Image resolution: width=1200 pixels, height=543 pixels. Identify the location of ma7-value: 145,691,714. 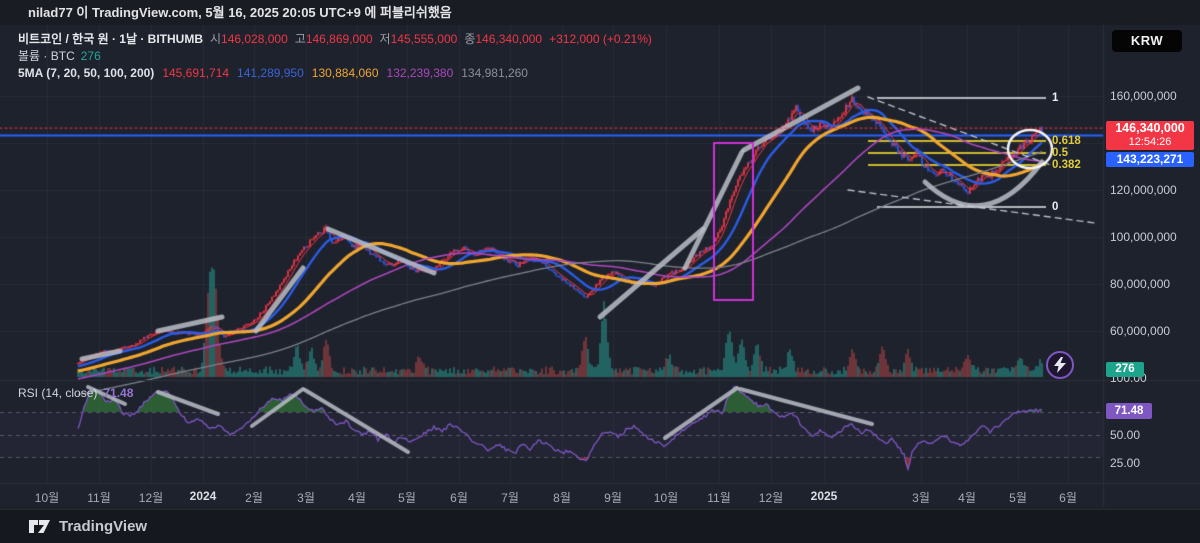
(196, 73).